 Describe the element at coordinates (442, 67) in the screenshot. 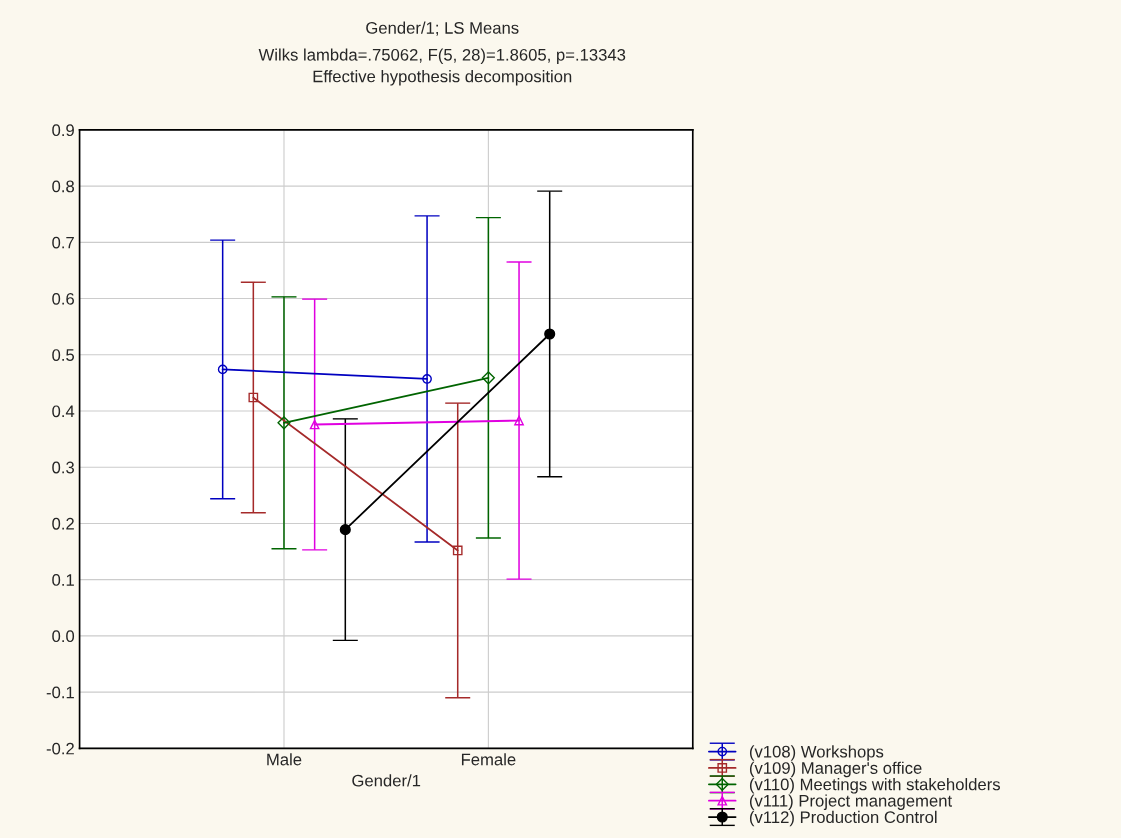

I see `chart-subtitle: Wilks lambda=.75062, F(5, 28)=1.8605, p=.13343 Effective hypothesis decomposition` at that location.